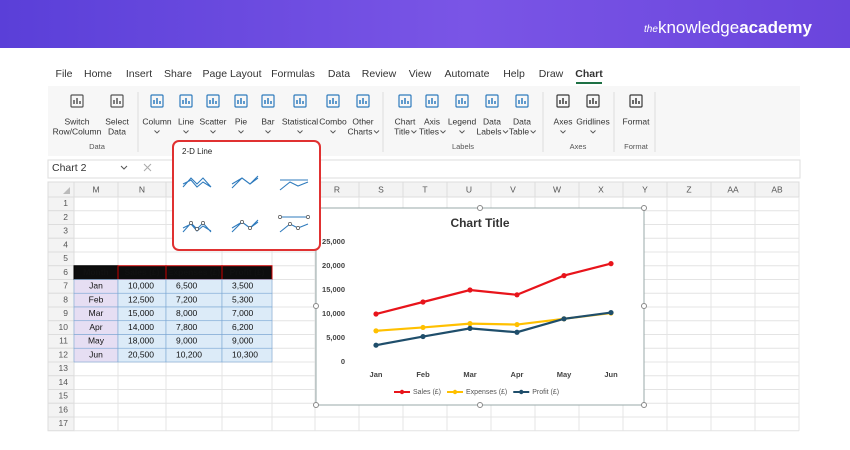  I want to click on ribbon-button: Bar, so click(268, 114).